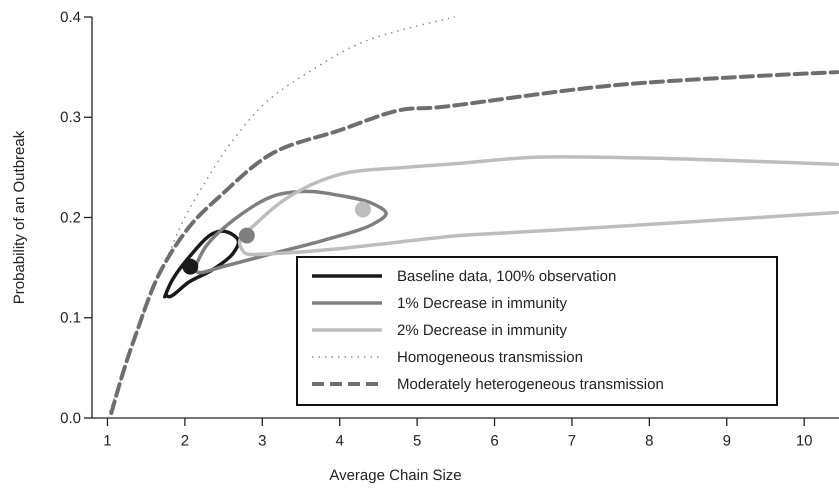 Image resolution: width=839 pixels, height=488 pixels. What do you see at coordinates (70, 217) in the screenshot?
I see `y-tick-label: 0.2` at bounding box center [70, 217].